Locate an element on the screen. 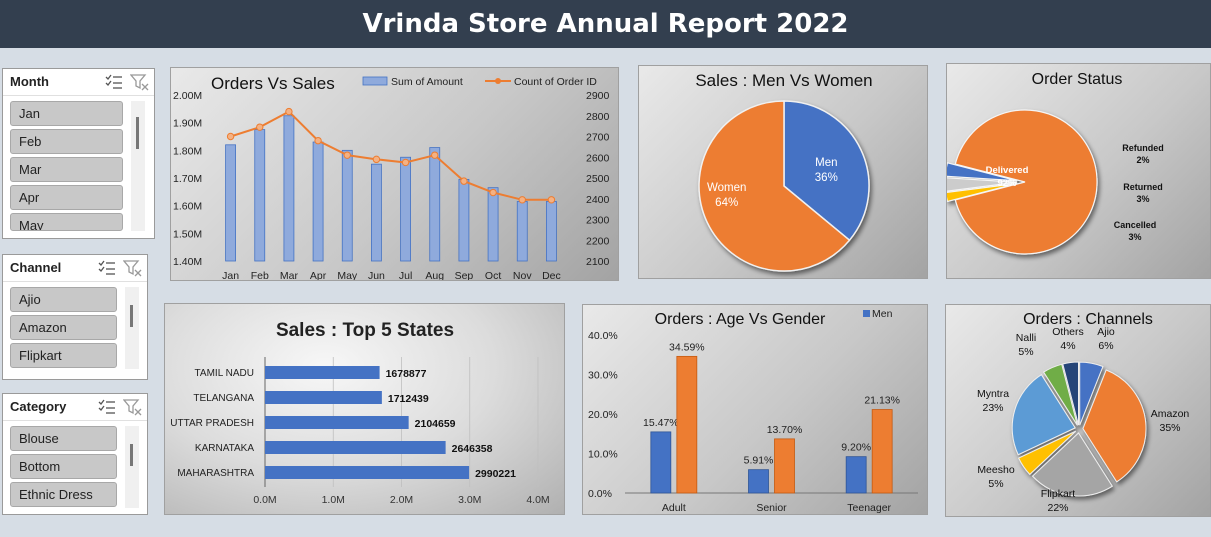  slicer-item-blouse: Blouse is located at coordinates (63, 438).